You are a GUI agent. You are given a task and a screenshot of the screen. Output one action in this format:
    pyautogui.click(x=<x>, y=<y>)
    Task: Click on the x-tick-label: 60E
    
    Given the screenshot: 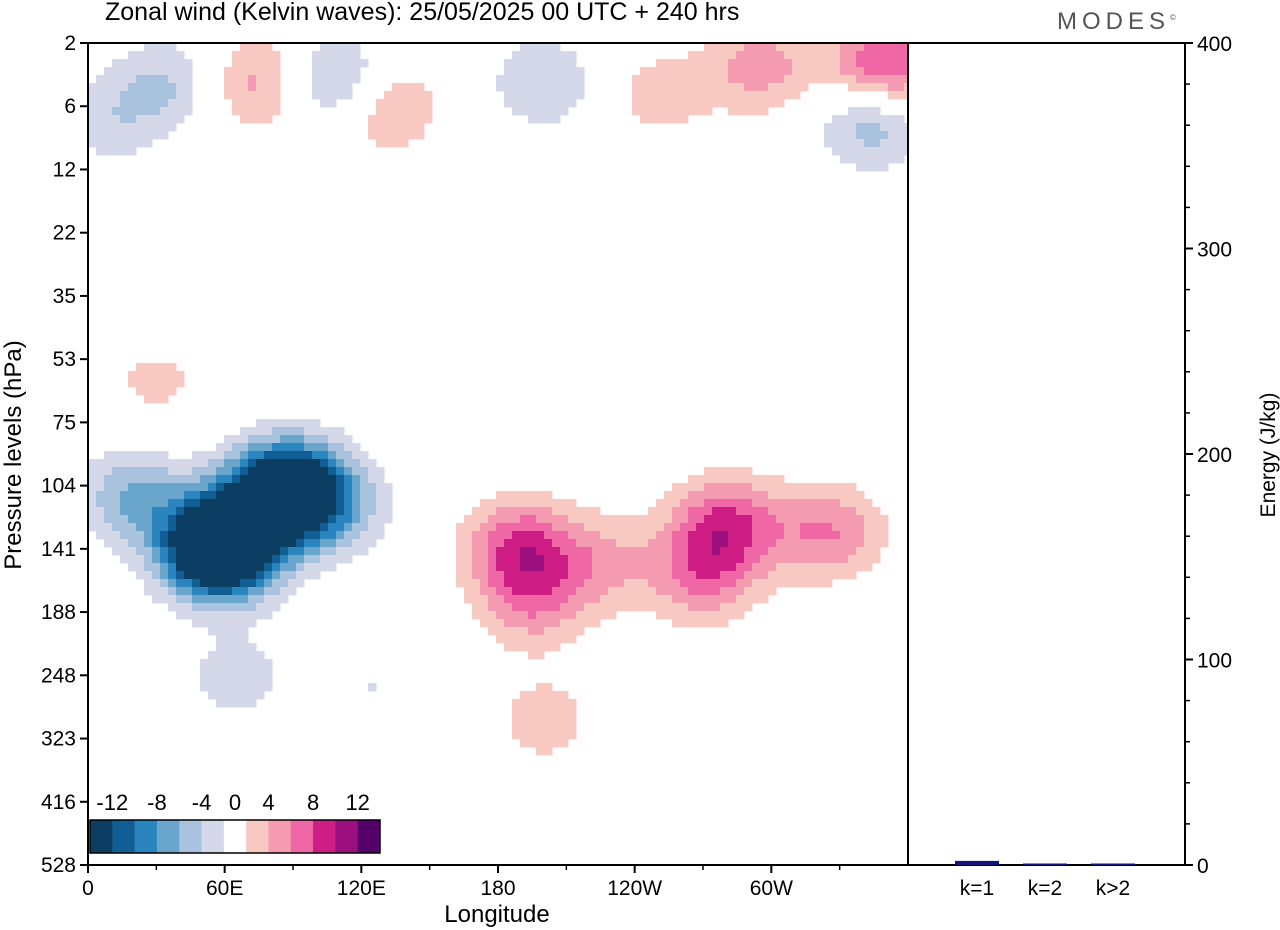 What is the action you would take?
    pyautogui.click(x=224, y=888)
    